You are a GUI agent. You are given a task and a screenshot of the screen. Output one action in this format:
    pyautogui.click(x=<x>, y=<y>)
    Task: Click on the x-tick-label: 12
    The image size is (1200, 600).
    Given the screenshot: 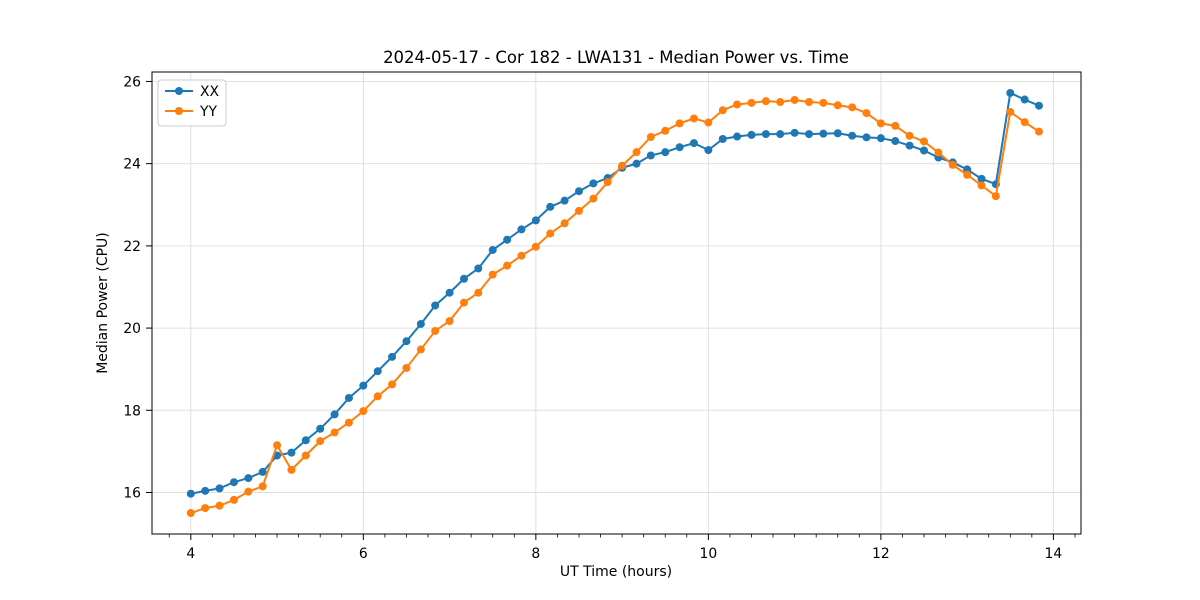 What is the action you would take?
    pyautogui.click(x=881, y=554)
    